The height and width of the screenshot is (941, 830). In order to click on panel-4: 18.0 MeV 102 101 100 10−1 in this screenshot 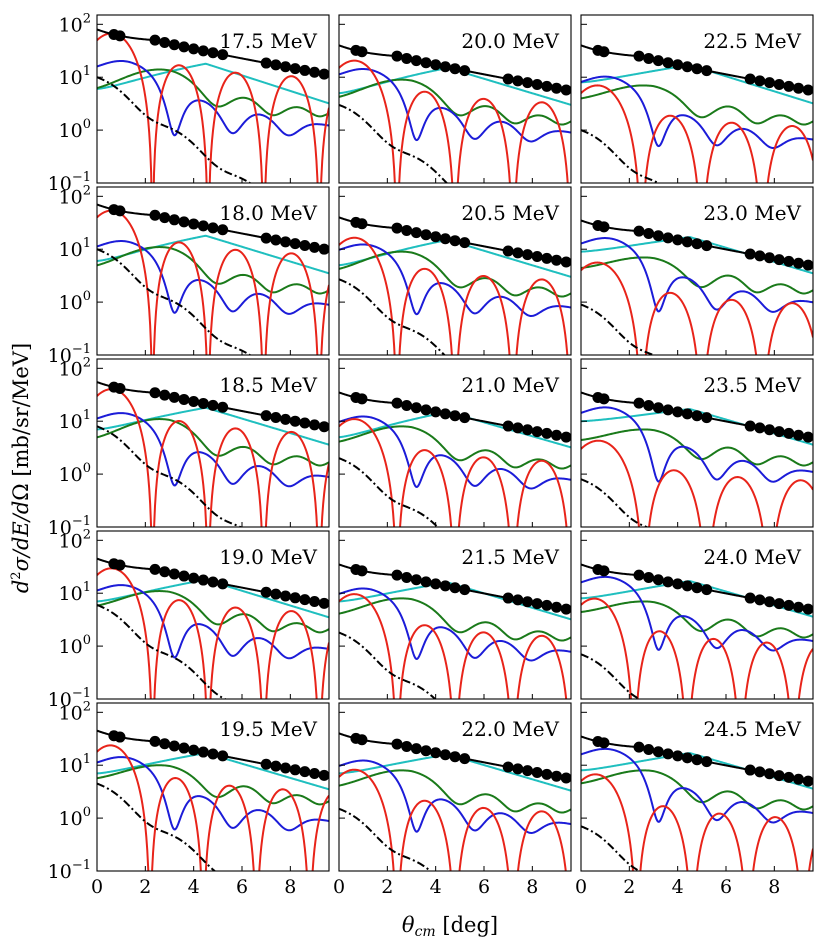, I will do `click(189, 275)`.